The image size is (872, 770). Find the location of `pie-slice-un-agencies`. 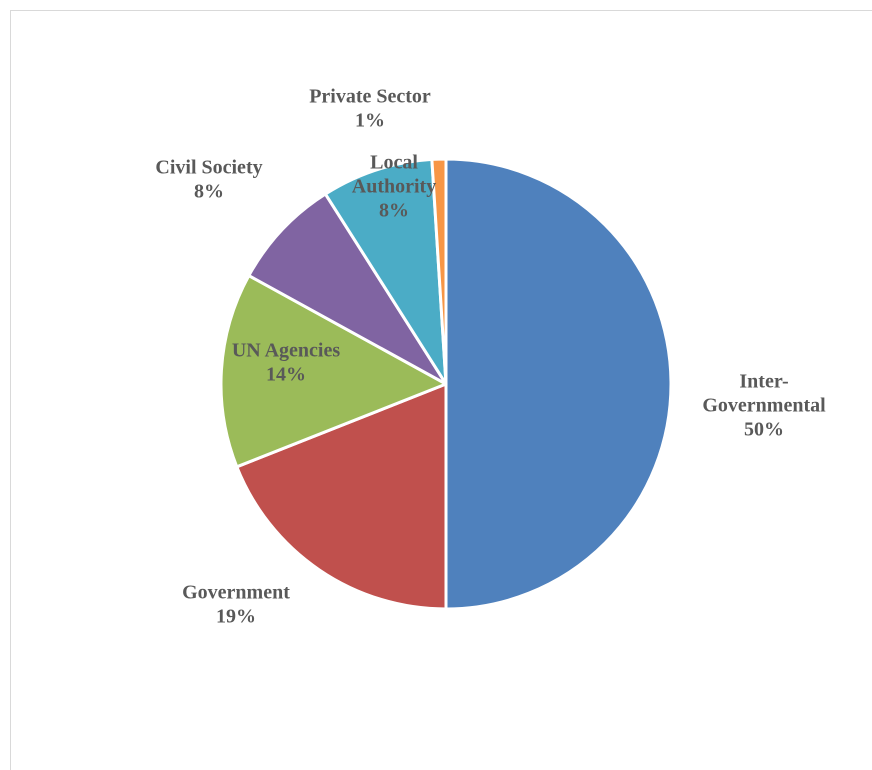

pie-slice-un-agencies is located at coordinates (333, 371).